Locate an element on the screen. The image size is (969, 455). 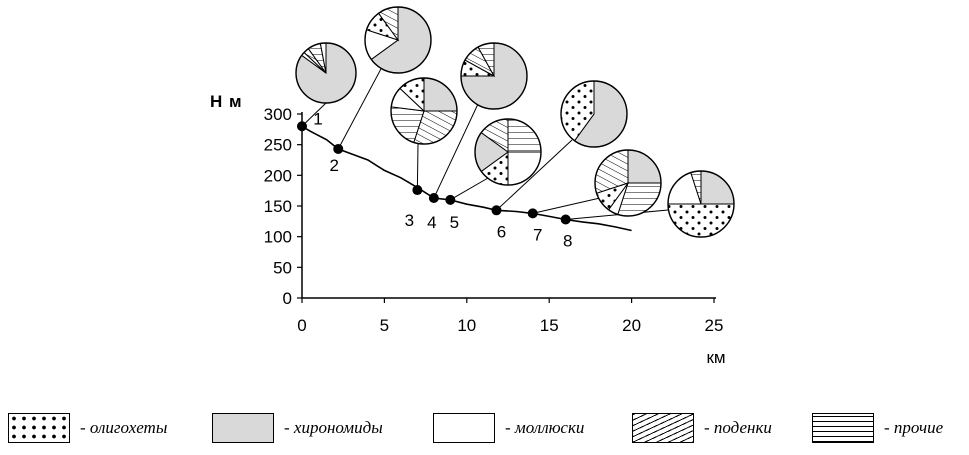
x-tick-label: 25 is located at coordinates (714, 325).